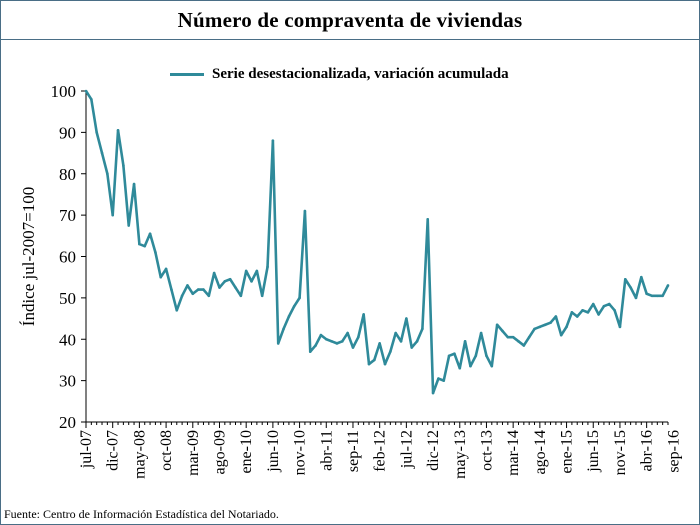  I want to click on x-tick-label: jul-07, so click(86, 449).